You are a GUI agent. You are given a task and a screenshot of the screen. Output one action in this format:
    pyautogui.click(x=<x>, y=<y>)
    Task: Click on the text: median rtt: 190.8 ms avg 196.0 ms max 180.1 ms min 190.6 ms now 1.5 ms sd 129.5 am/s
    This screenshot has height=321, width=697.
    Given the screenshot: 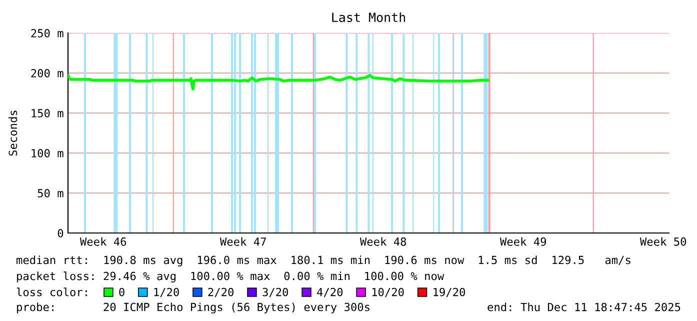 What is the action you would take?
    pyautogui.click(x=323, y=261)
    